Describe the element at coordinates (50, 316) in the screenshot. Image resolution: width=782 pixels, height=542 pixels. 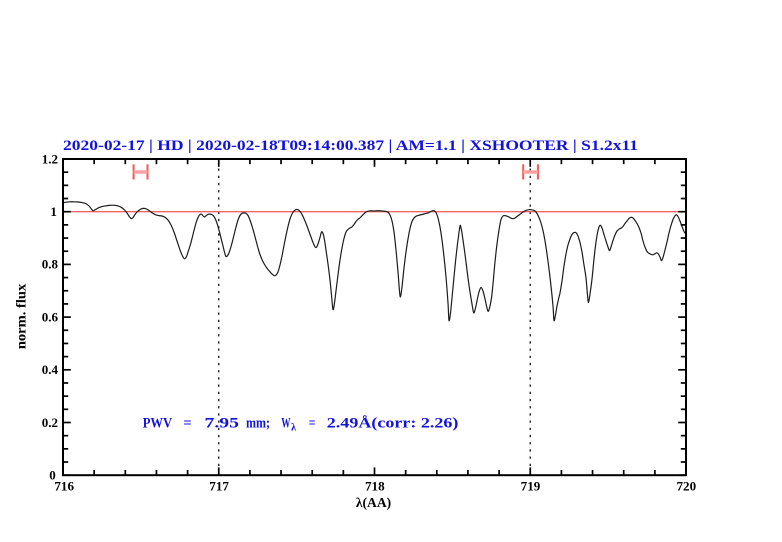
I see `svg-text: 0.6` at that location.